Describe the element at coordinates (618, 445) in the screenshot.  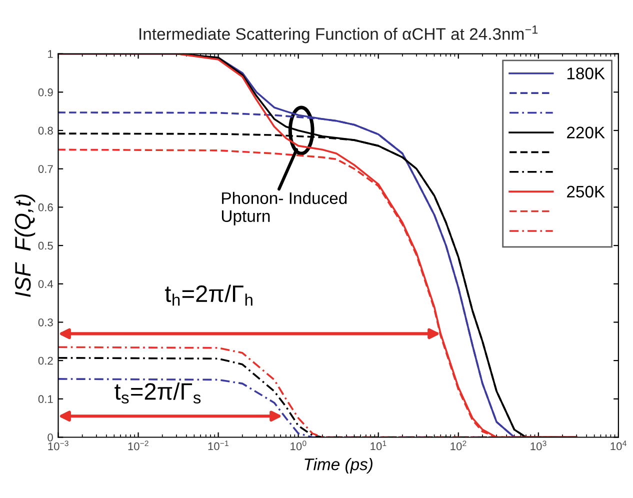
I see `x-tick-label: 10$^{4}$` at that location.